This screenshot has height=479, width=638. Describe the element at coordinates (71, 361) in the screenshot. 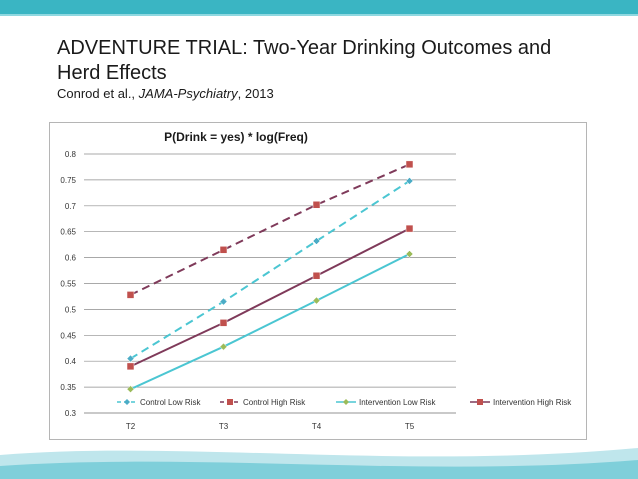

I see `y-tick-label: 0.4` at that location.